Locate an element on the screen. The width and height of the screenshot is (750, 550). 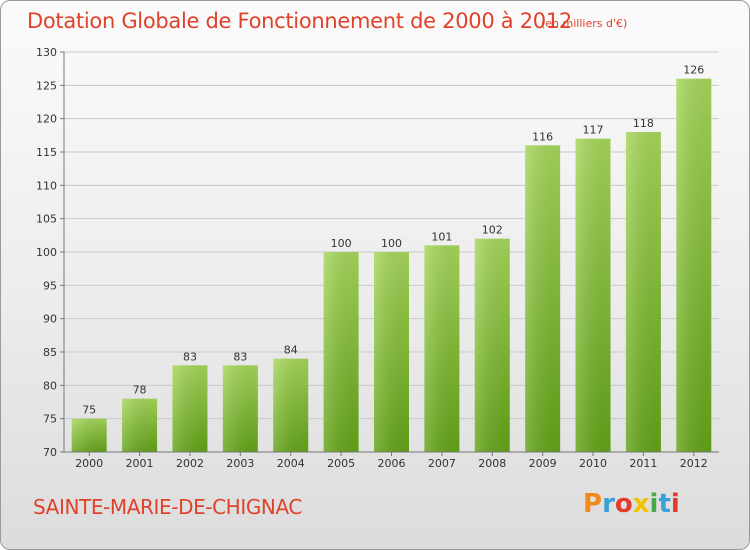
y-tick-label: 75 is located at coordinates (50, 419).